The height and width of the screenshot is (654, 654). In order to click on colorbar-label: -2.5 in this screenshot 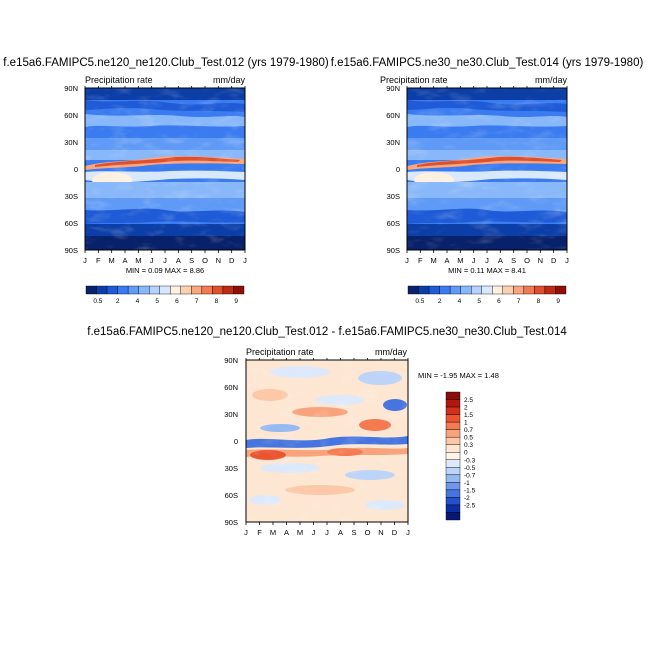, I will do `click(470, 505)`.